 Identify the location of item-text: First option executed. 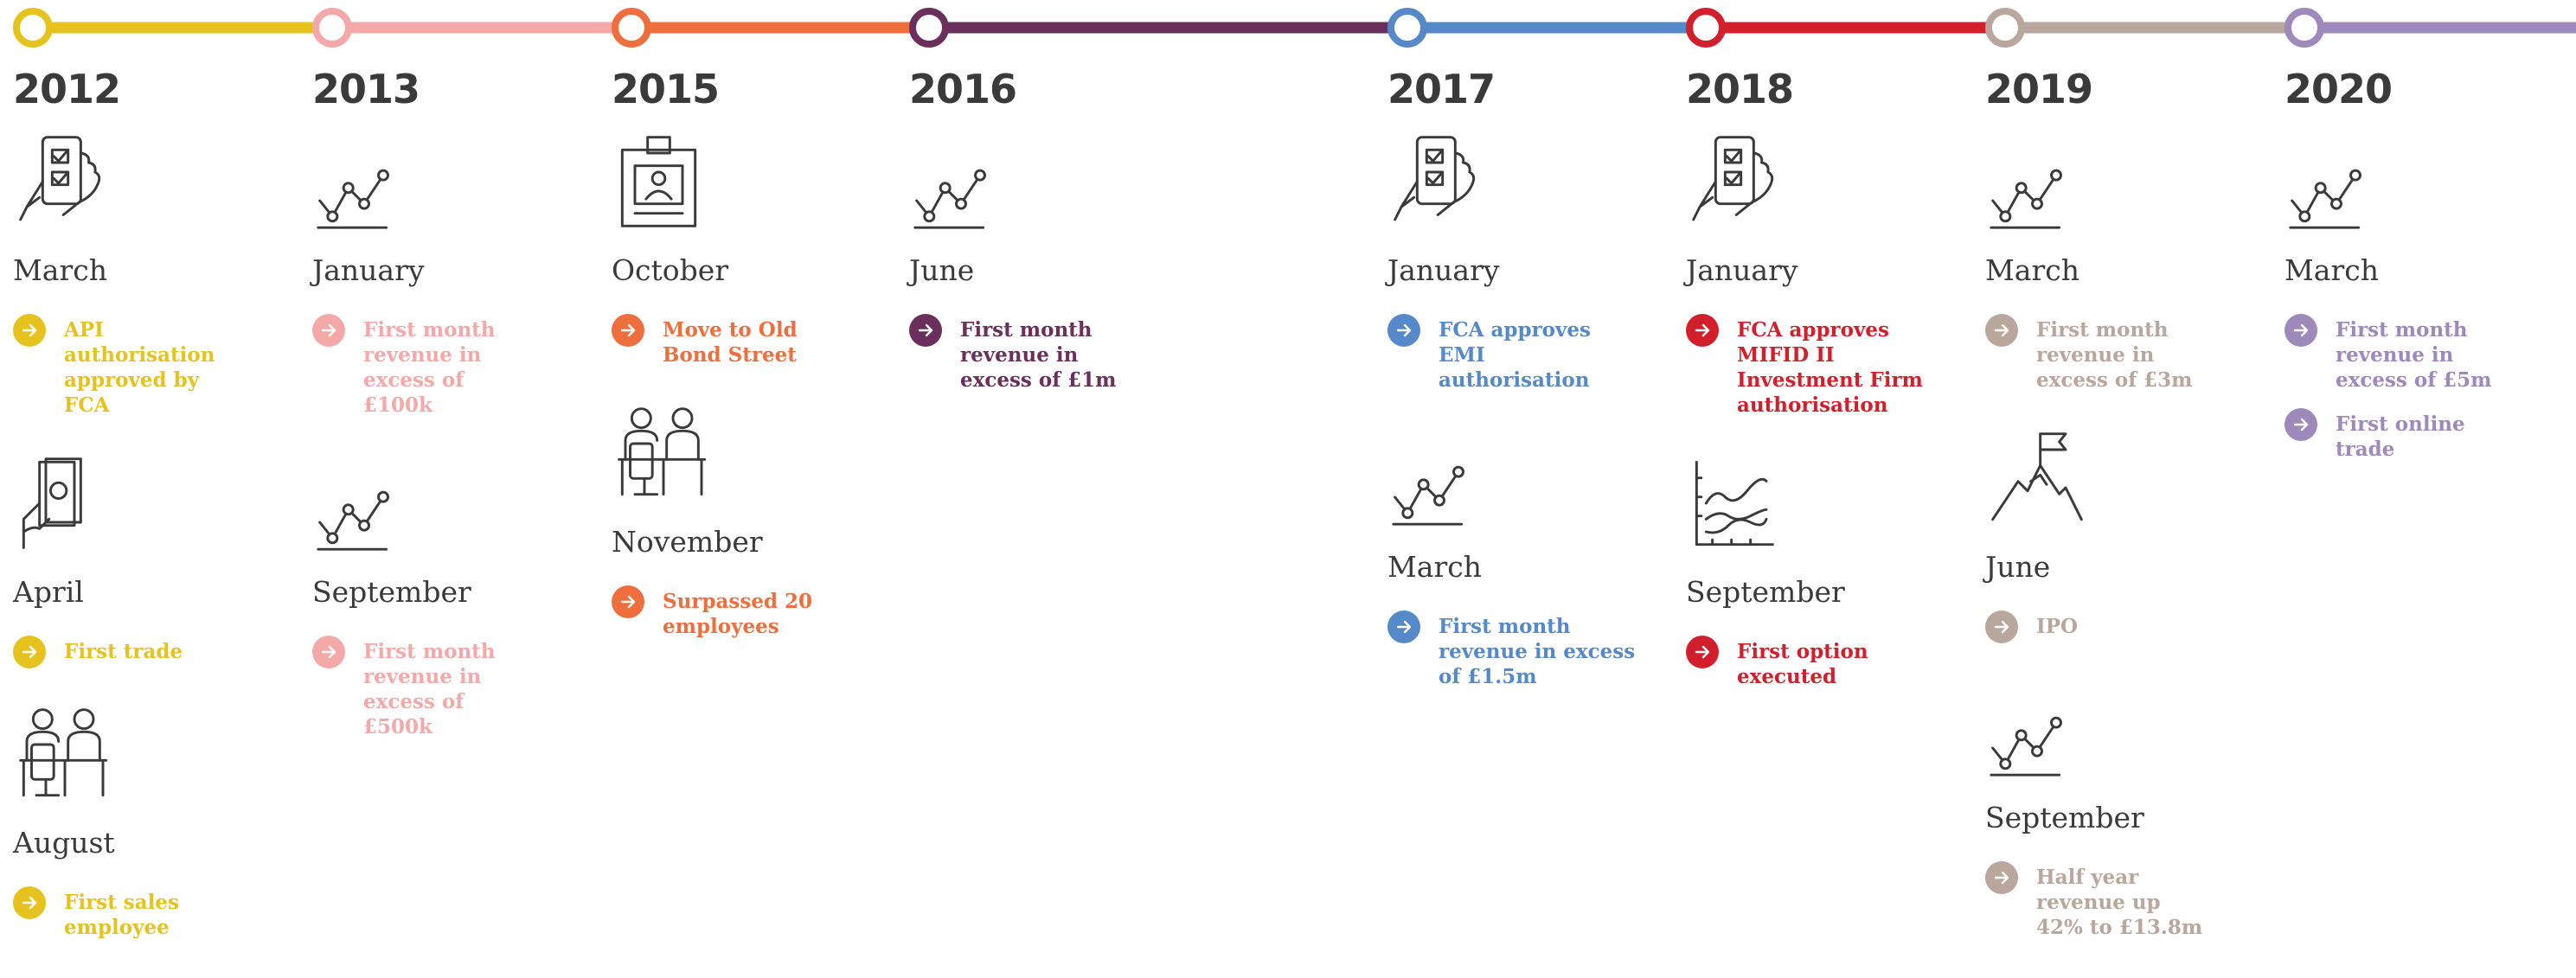
(1802, 664).